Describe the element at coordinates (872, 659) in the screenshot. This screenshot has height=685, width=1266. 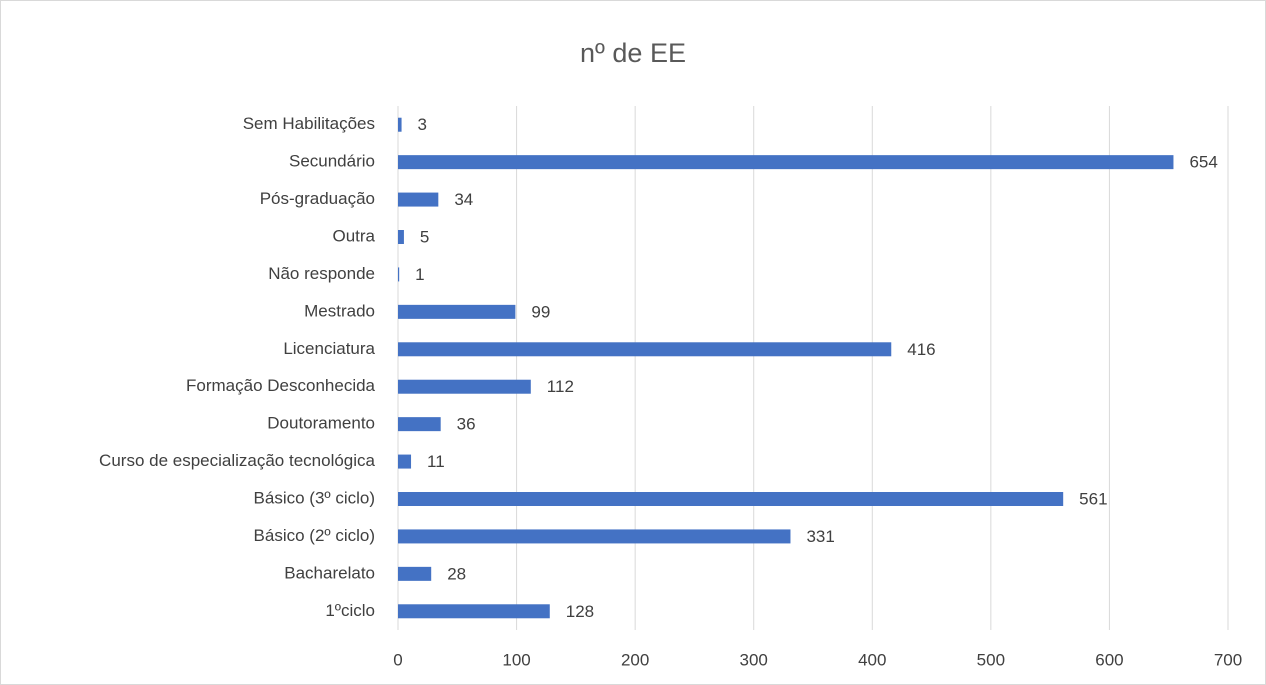
I see `x-tick-label: 400` at that location.